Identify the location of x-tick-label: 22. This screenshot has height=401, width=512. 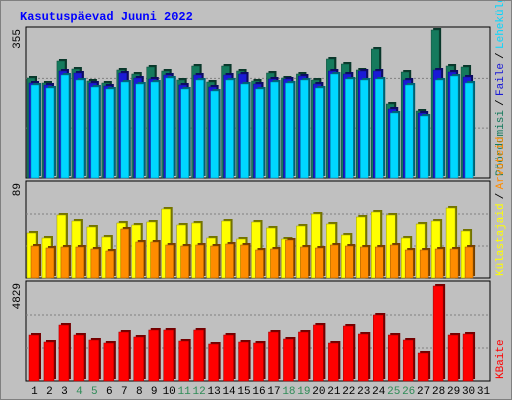
(348, 392).